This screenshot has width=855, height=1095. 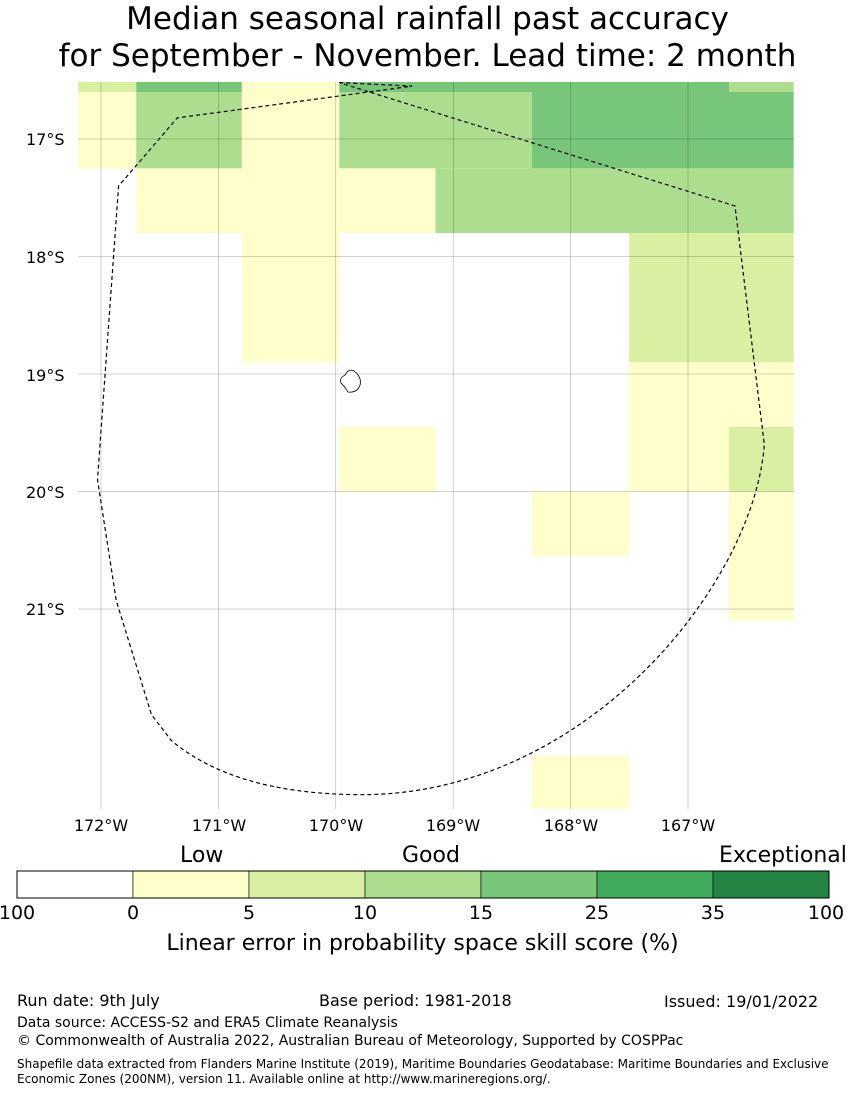 I want to click on lat-label-21s: 21°S, so click(x=45, y=609).